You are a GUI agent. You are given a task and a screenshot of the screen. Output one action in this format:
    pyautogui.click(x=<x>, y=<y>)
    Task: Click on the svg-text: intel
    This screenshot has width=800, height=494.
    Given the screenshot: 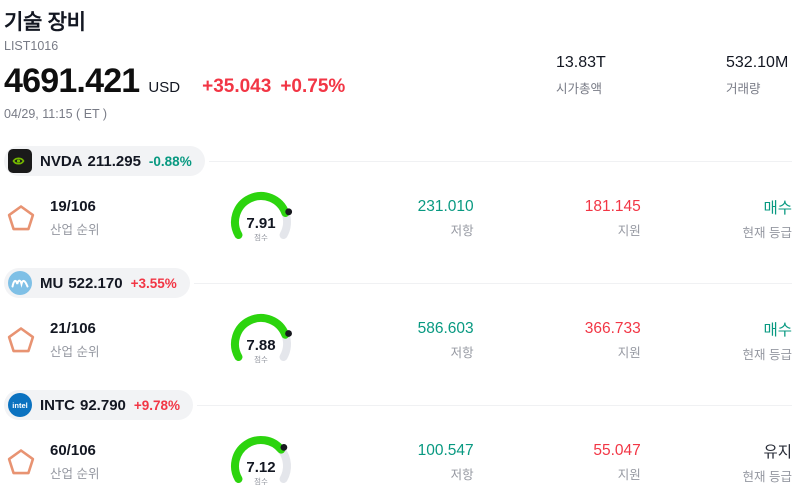 What is the action you would take?
    pyautogui.click(x=19, y=405)
    